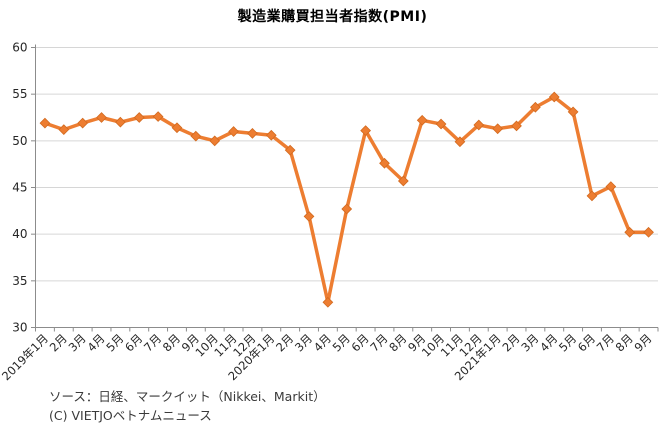  I want to click on y-tick-label: 30, so click(19, 328).